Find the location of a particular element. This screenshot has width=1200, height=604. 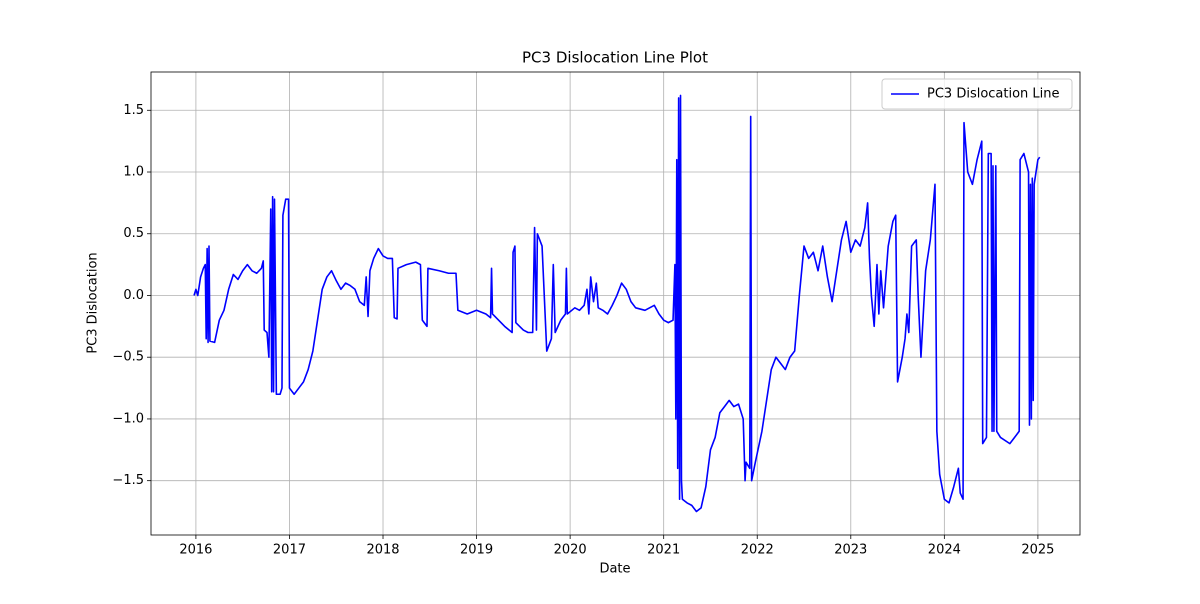

x-tick-label: 2022 is located at coordinates (757, 550).